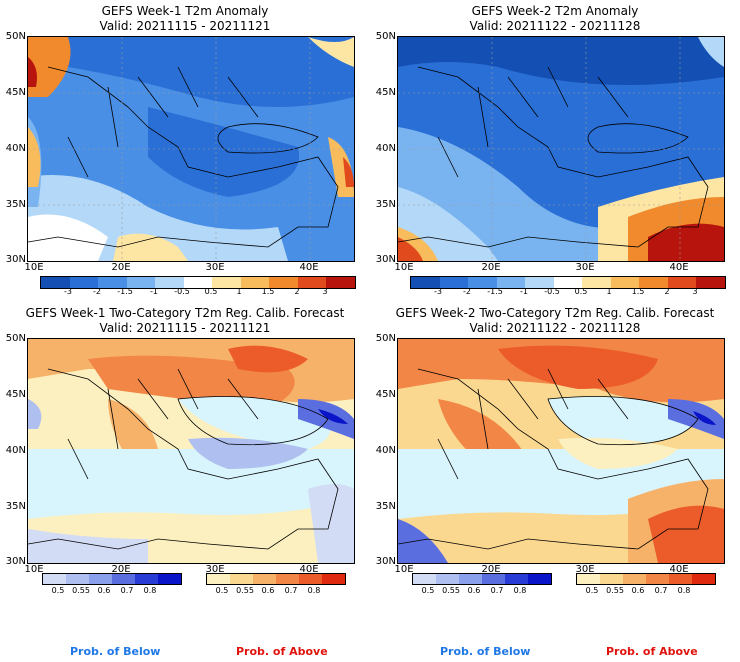 The image size is (740, 662). What do you see at coordinates (68, 291) in the screenshot?
I see `colorbar-label: -3` at bounding box center [68, 291].